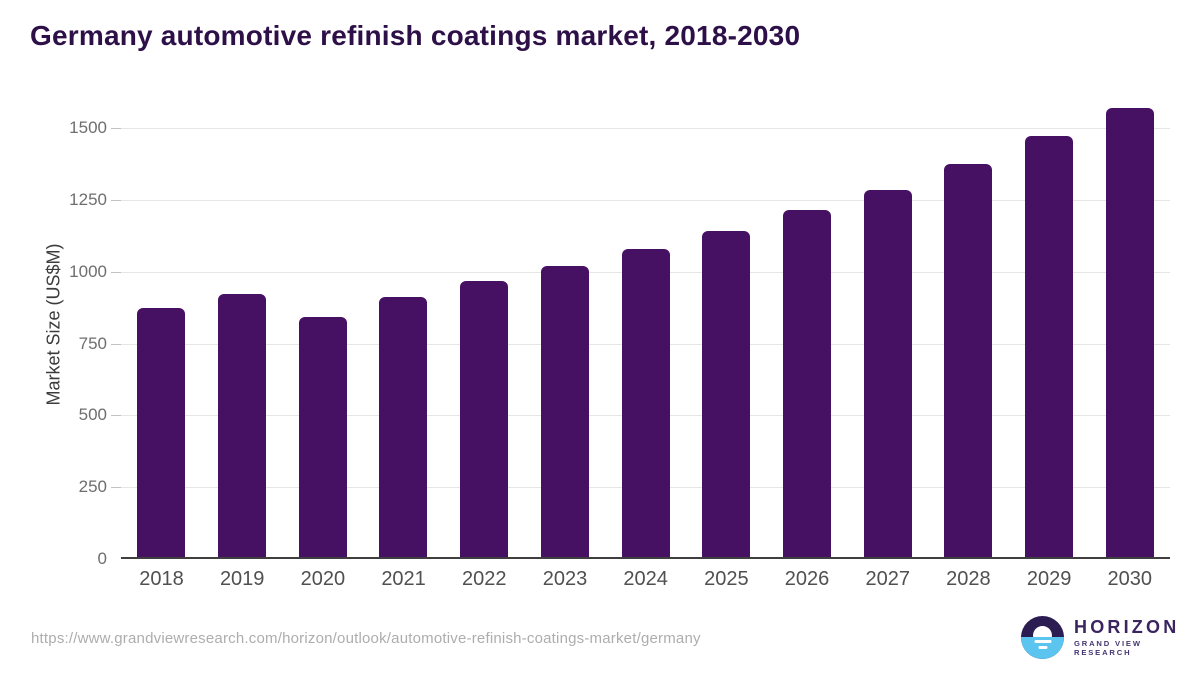  I want to click on y-tick-label-0: 0, so click(102, 558).